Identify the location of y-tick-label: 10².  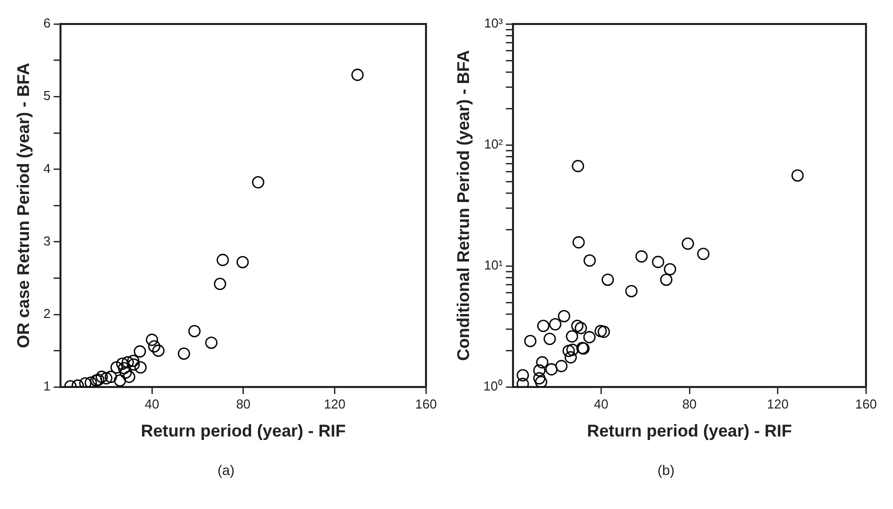
(494, 144).